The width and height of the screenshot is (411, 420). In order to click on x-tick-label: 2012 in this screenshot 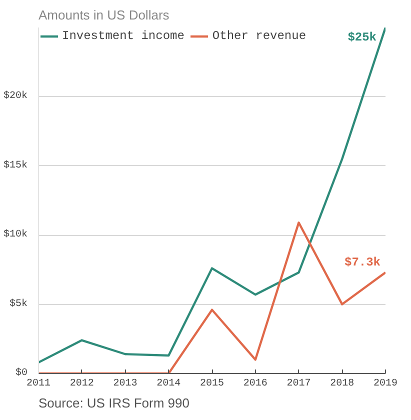, I will do `click(82, 384)`.